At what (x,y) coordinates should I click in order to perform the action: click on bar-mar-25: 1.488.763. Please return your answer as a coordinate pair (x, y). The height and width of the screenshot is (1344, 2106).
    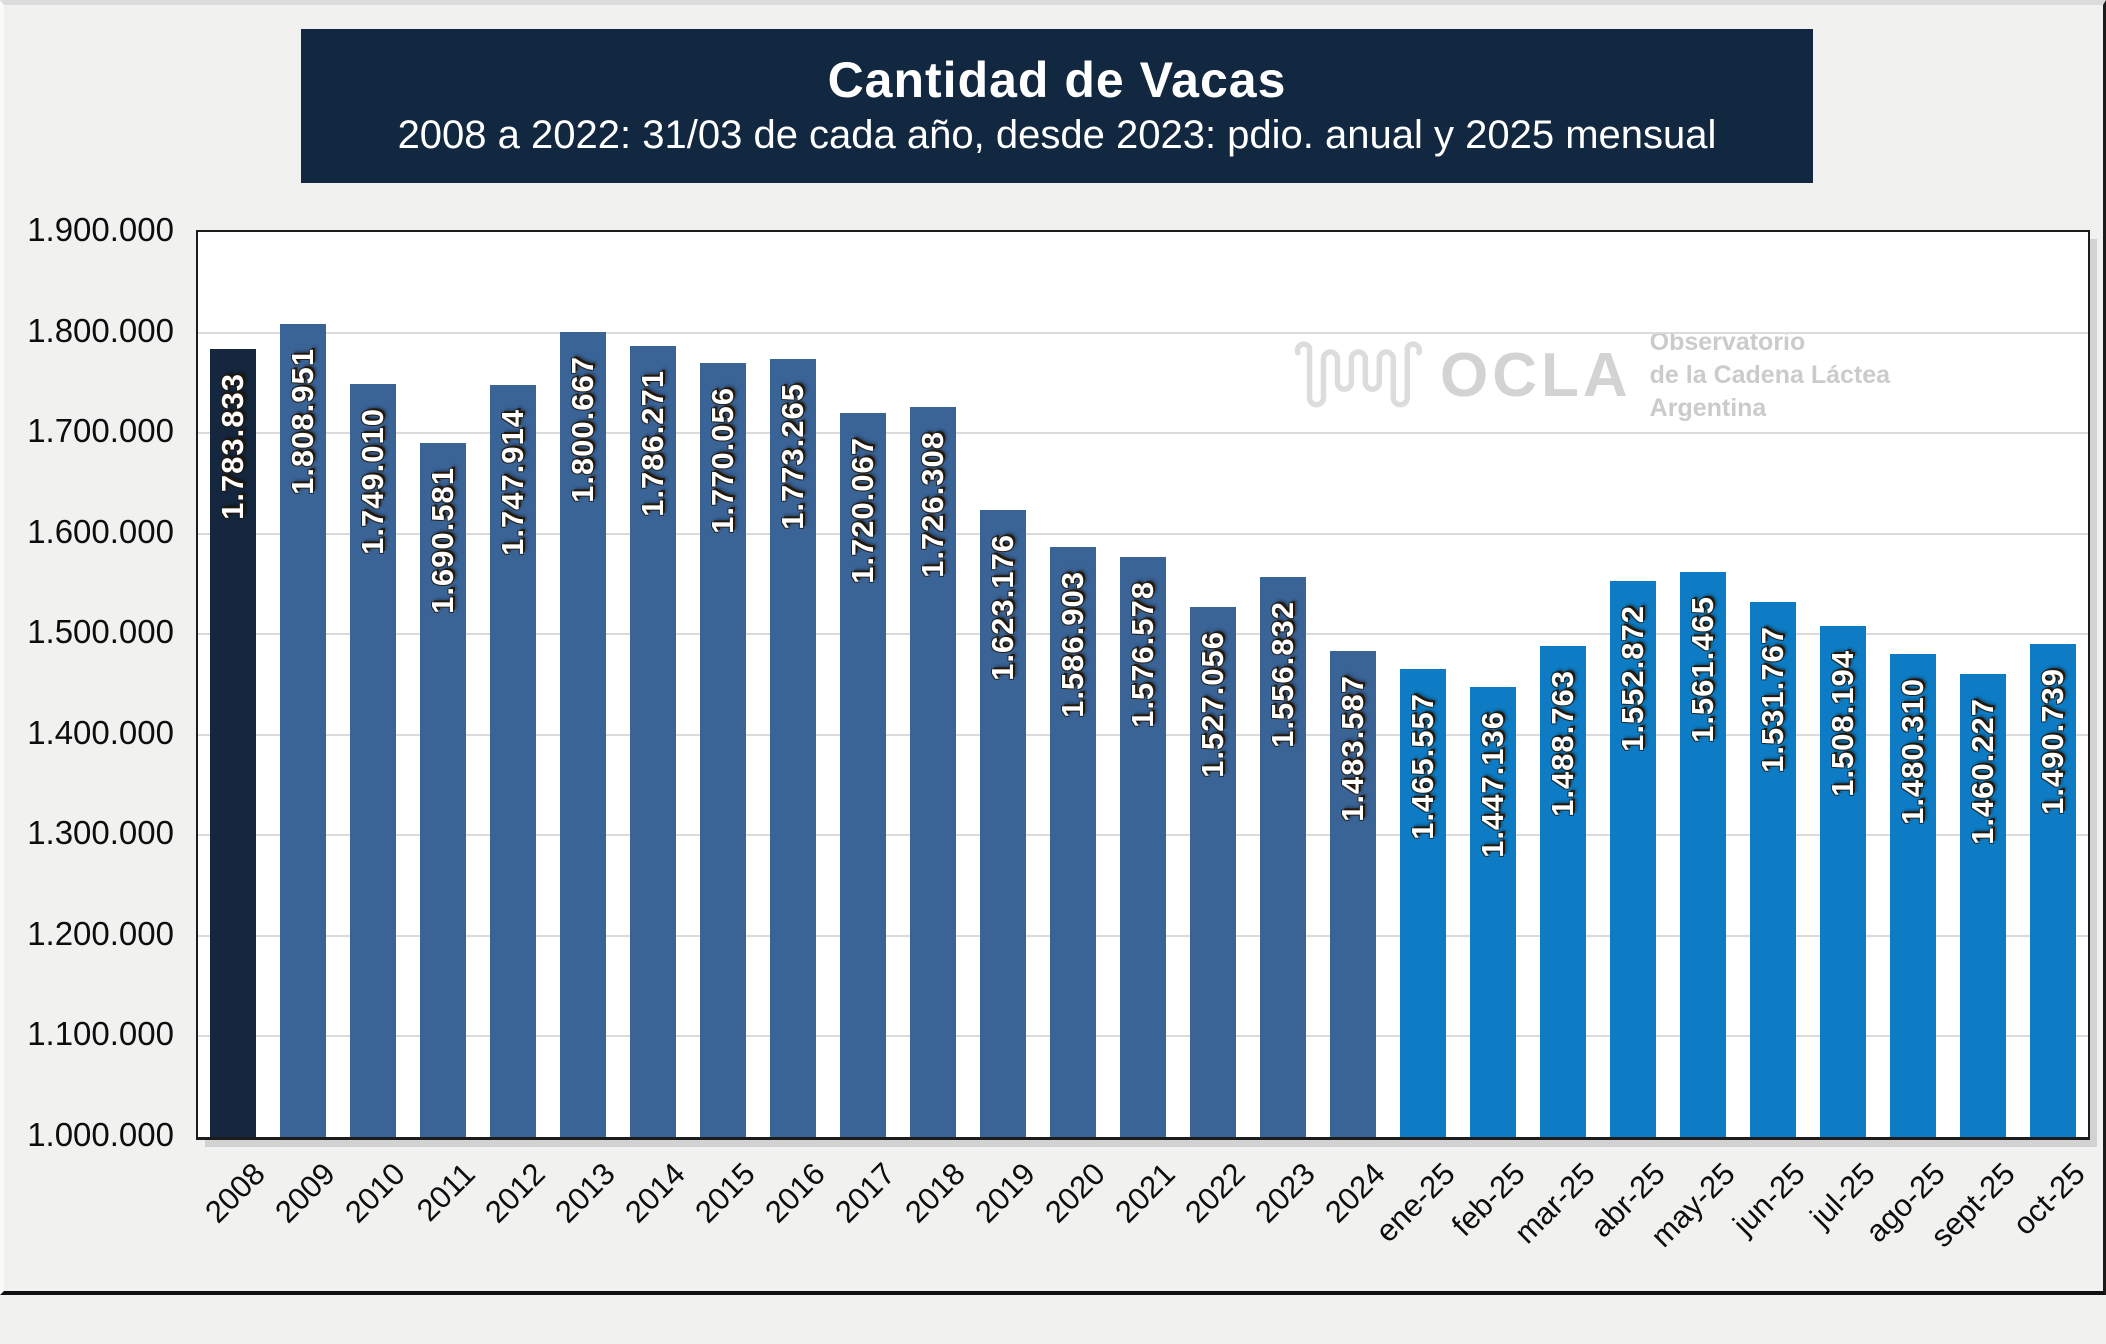
    Looking at the image, I should click on (1563, 891).